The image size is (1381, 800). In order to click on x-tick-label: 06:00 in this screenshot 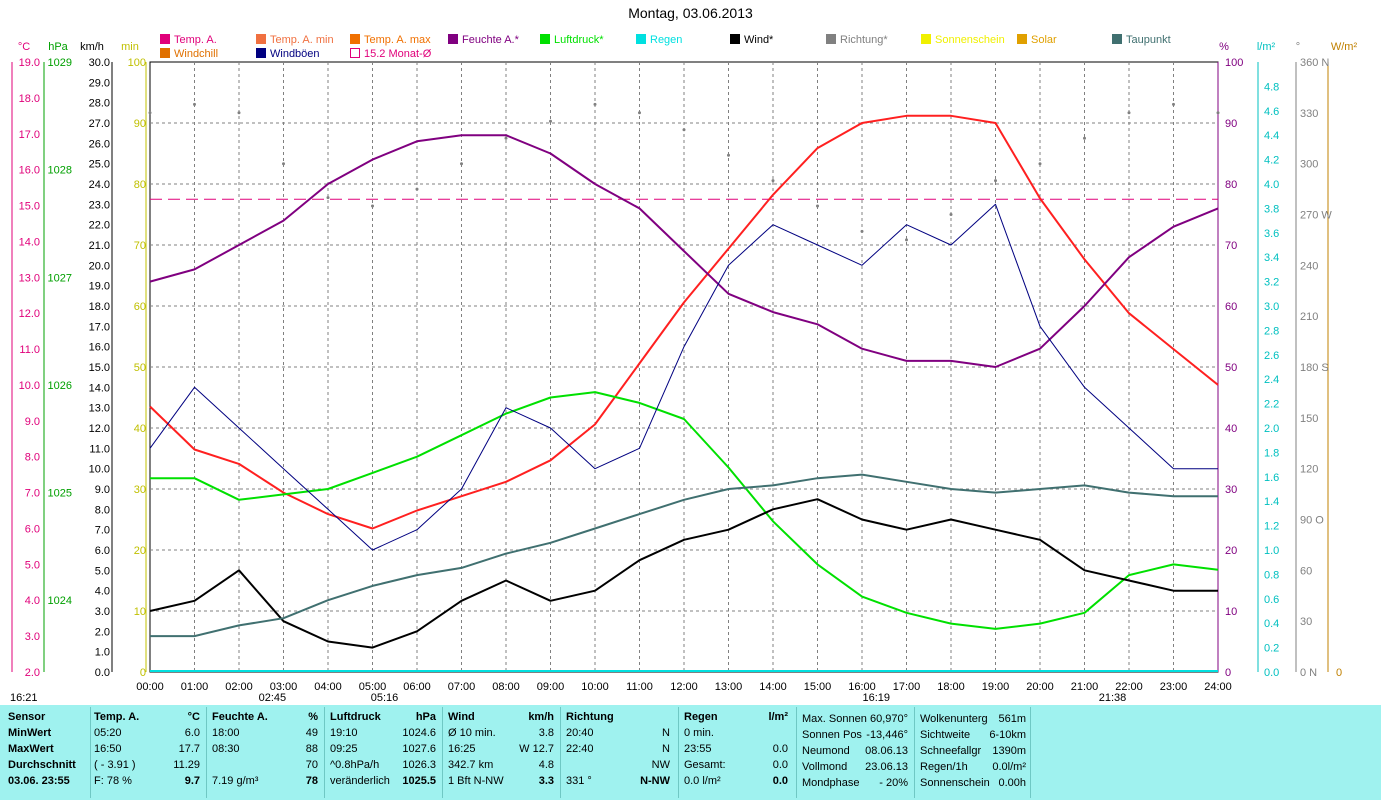, I will do `click(417, 687)`.